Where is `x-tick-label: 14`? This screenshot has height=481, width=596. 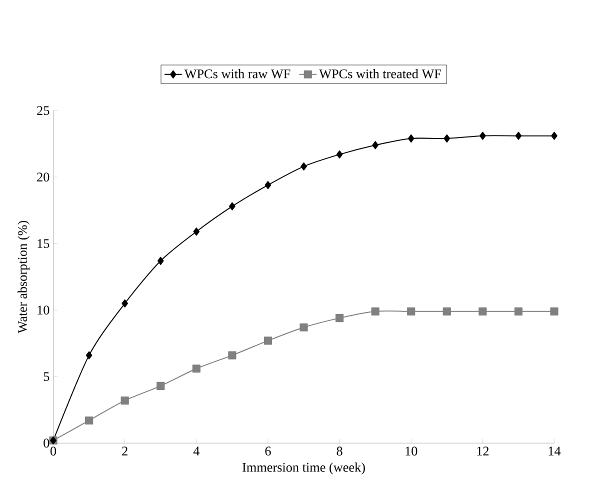
x-tick-label: 14 is located at coordinates (554, 451).